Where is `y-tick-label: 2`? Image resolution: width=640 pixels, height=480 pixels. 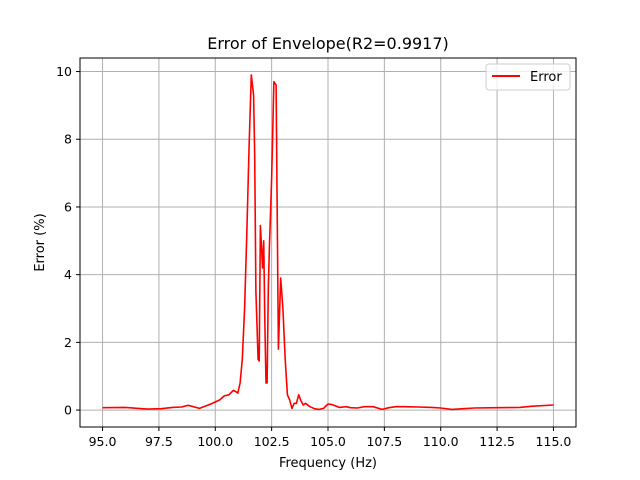 y-tick-label: 2 is located at coordinates (68, 342).